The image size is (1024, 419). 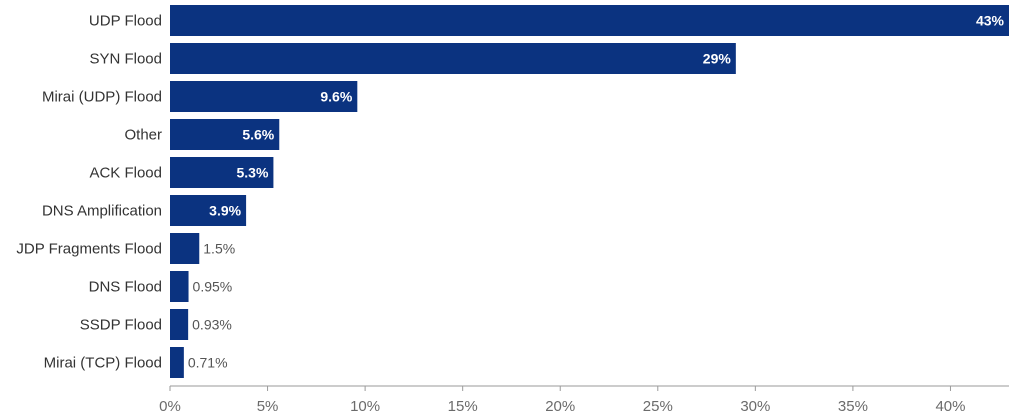 What do you see at coordinates (121, 325) in the screenshot?
I see `category-label: SSDP Flood` at bounding box center [121, 325].